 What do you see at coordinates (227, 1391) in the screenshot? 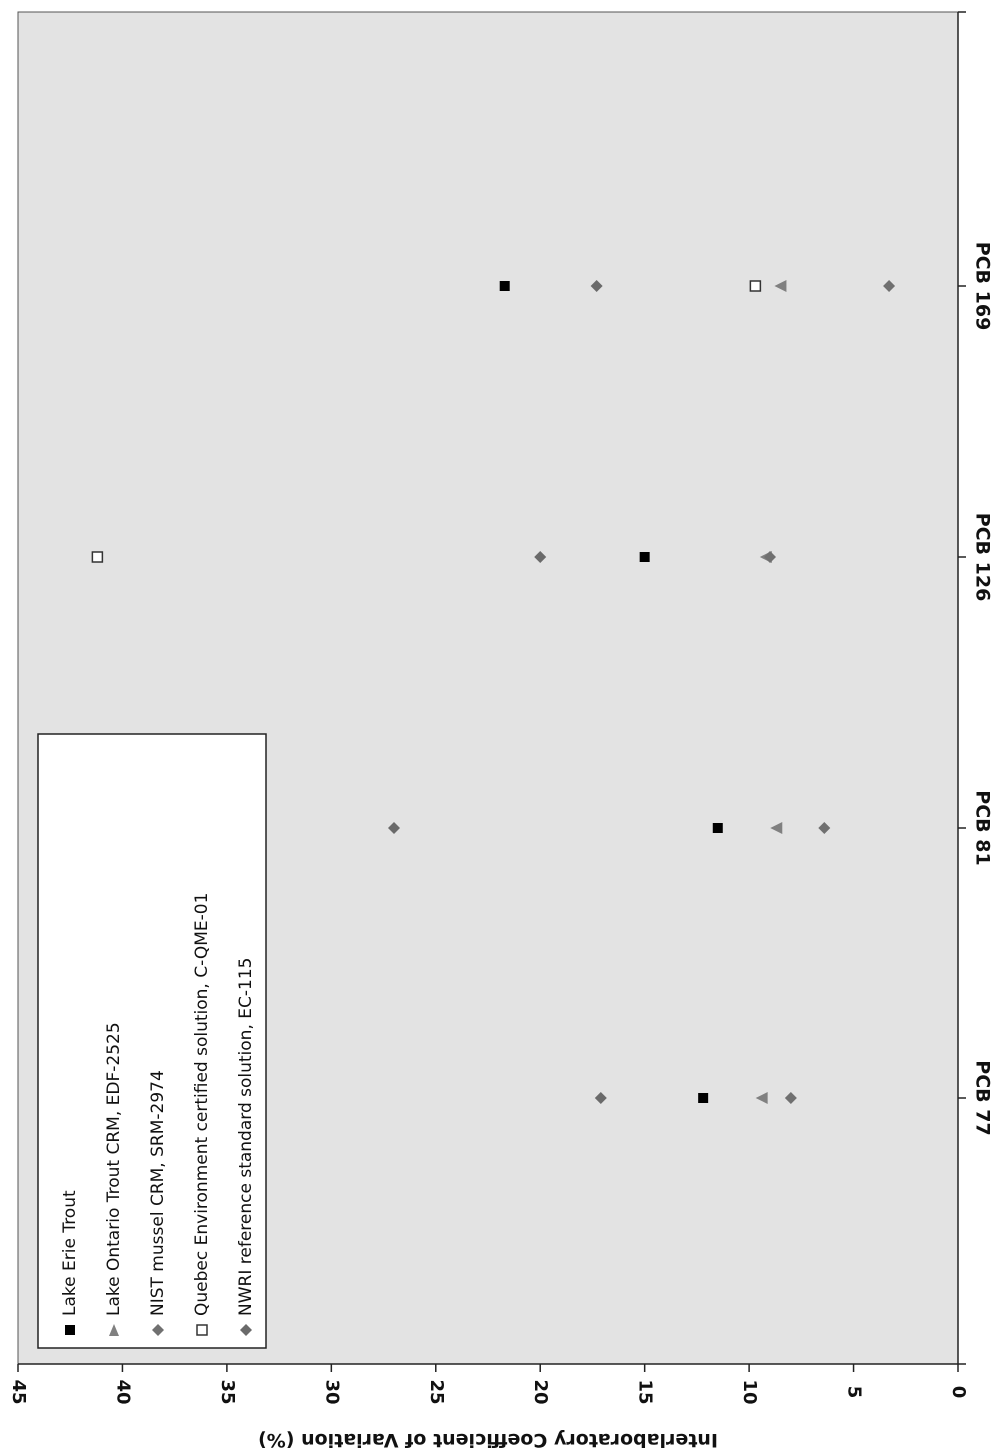
I see `value-tick-label: 35` at bounding box center [227, 1391].